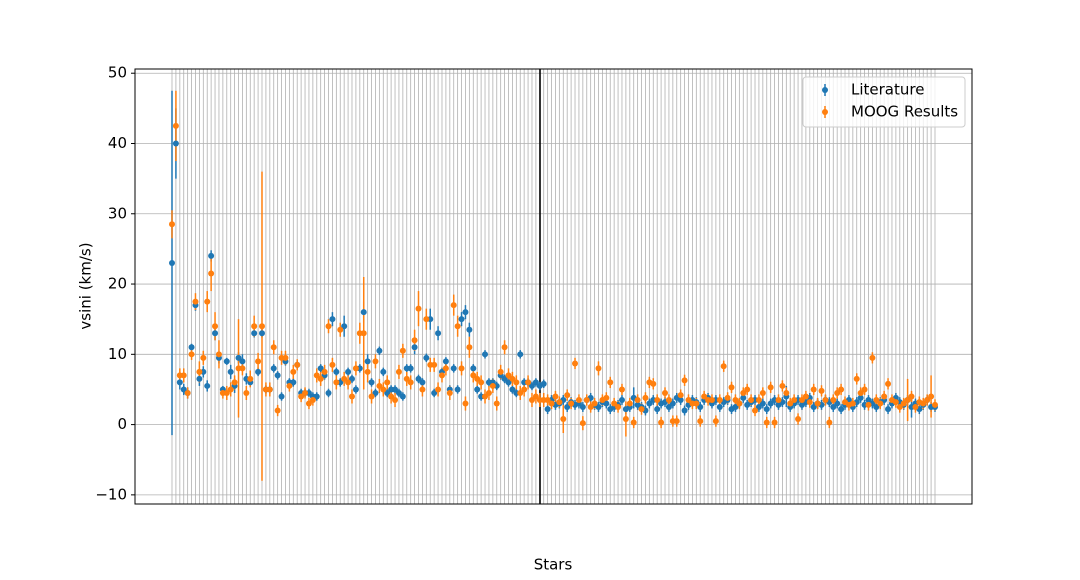 Image resolution: width=1080 pixels, height=580 pixels. Describe the element at coordinates (111, 494) in the screenshot. I see `y-tick-label: −10` at that location.